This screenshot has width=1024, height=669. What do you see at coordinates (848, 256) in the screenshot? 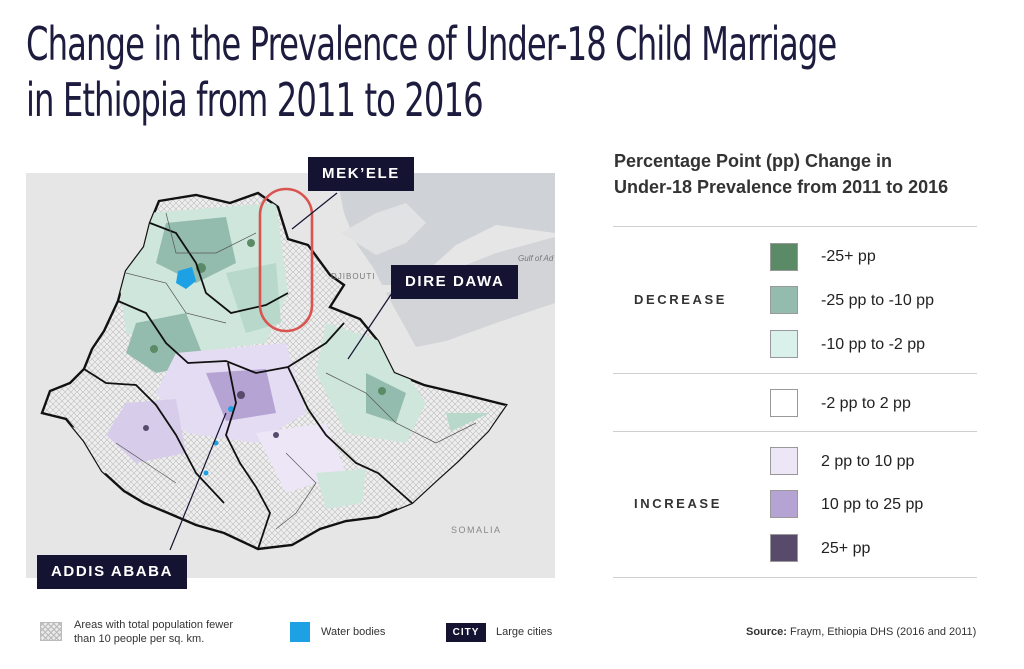
I see `legend-item-label: -25+ pp` at bounding box center [848, 256].